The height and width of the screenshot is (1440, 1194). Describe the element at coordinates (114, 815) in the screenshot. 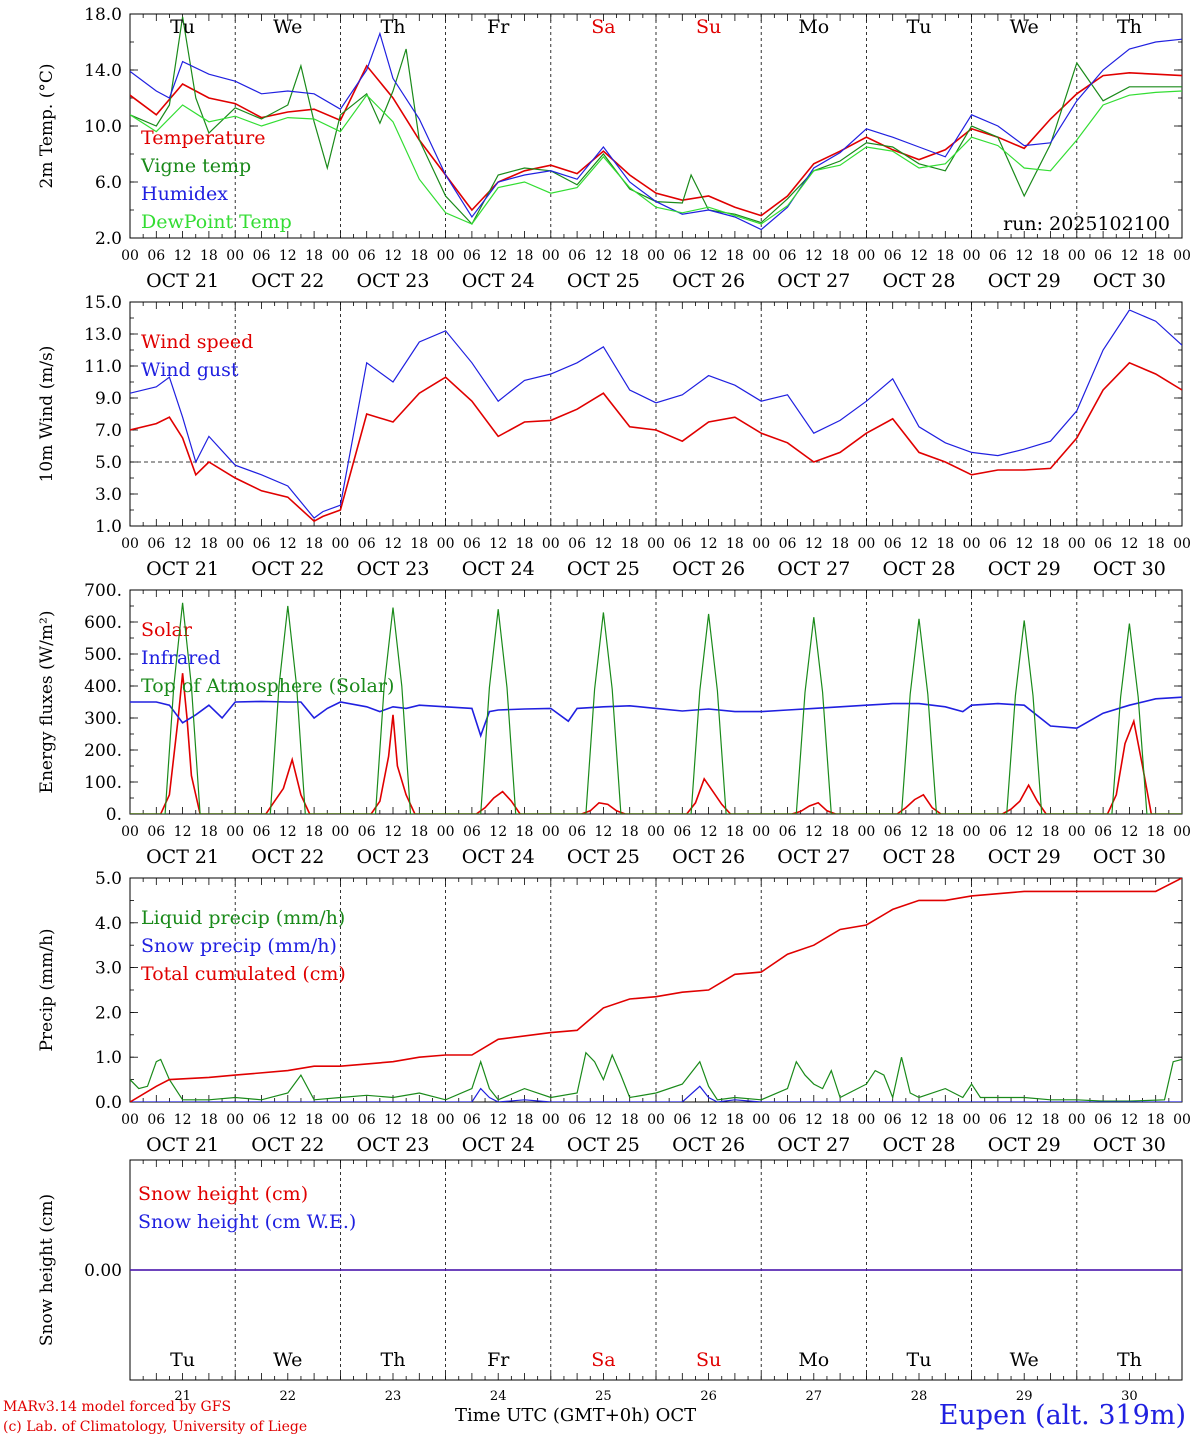

I see `y-tick-label: 0.` at that location.